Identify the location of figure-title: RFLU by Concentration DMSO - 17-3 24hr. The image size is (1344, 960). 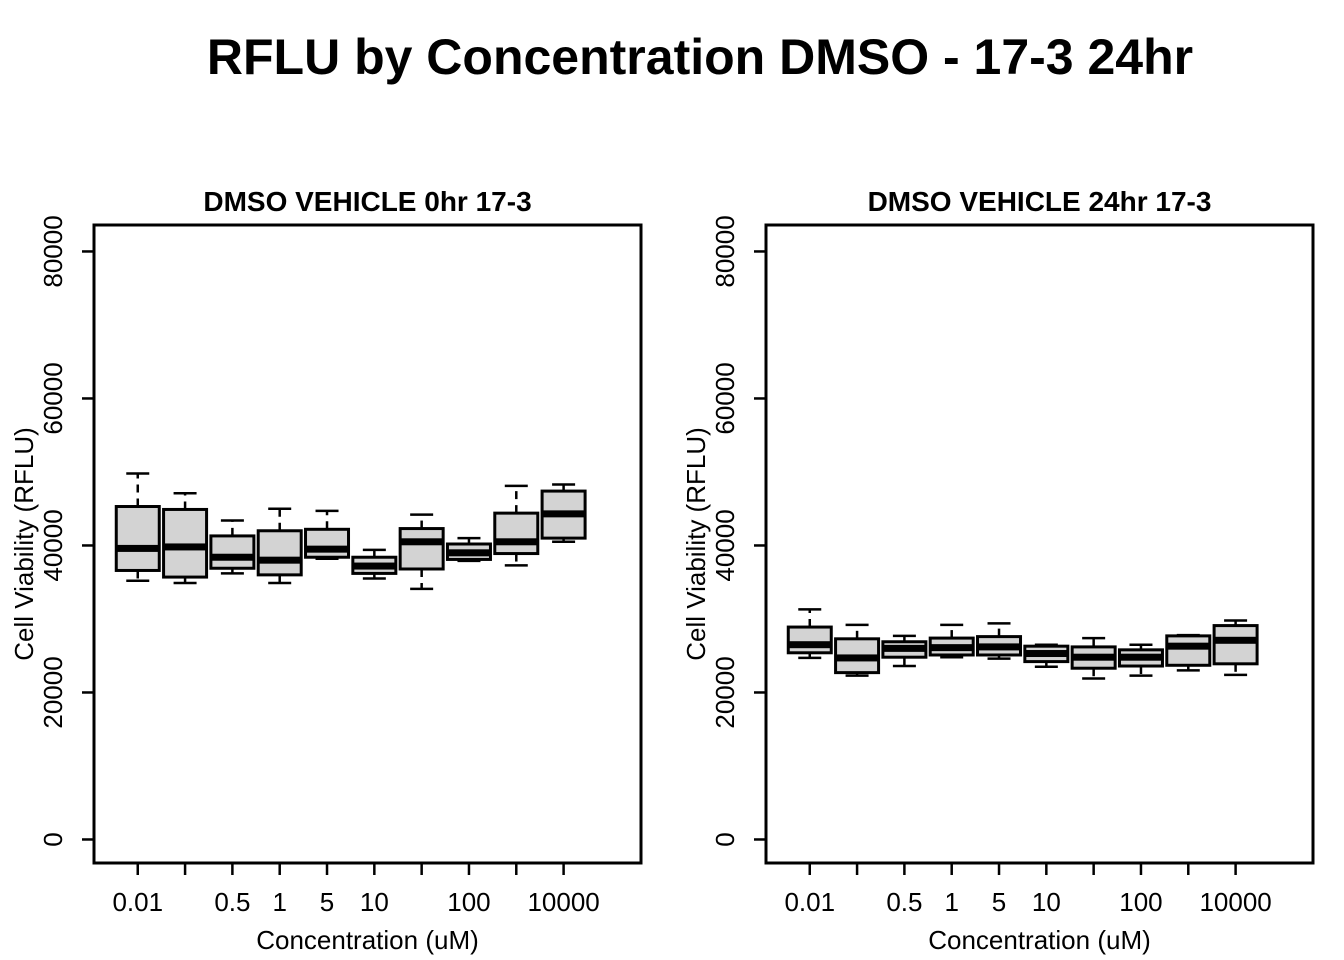
(700, 57).